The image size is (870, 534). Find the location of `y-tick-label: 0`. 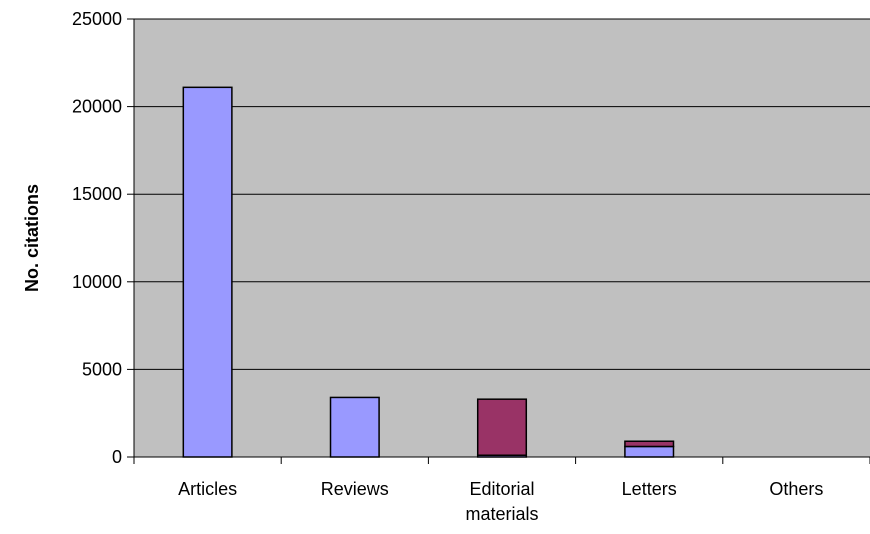

y-tick-label: 0 is located at coordinates (117, 457).